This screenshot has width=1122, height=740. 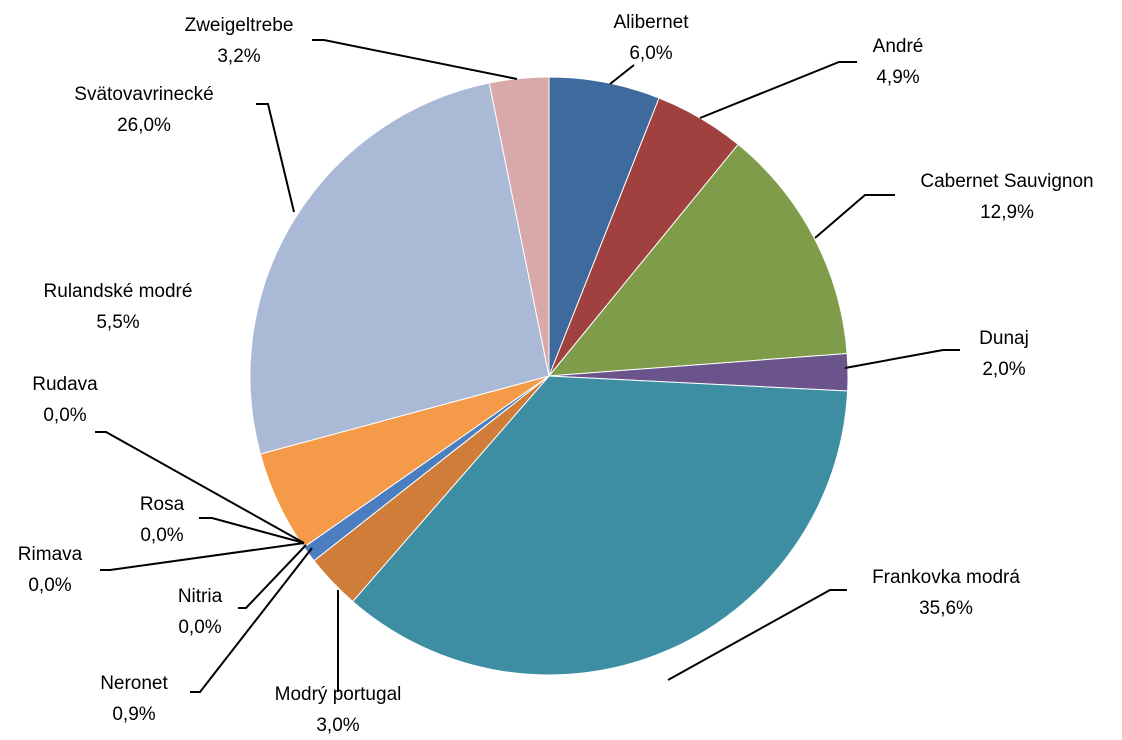 I want to click on slice-name-zweigeltrebe: Zweigeltrebe, so click(x=239, y=25).